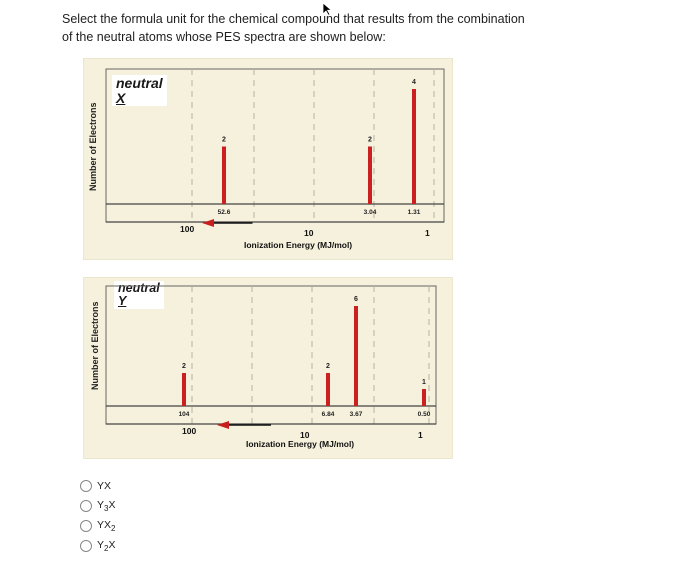  I want to click on peak-energy-label: 104, so click(184, 414).